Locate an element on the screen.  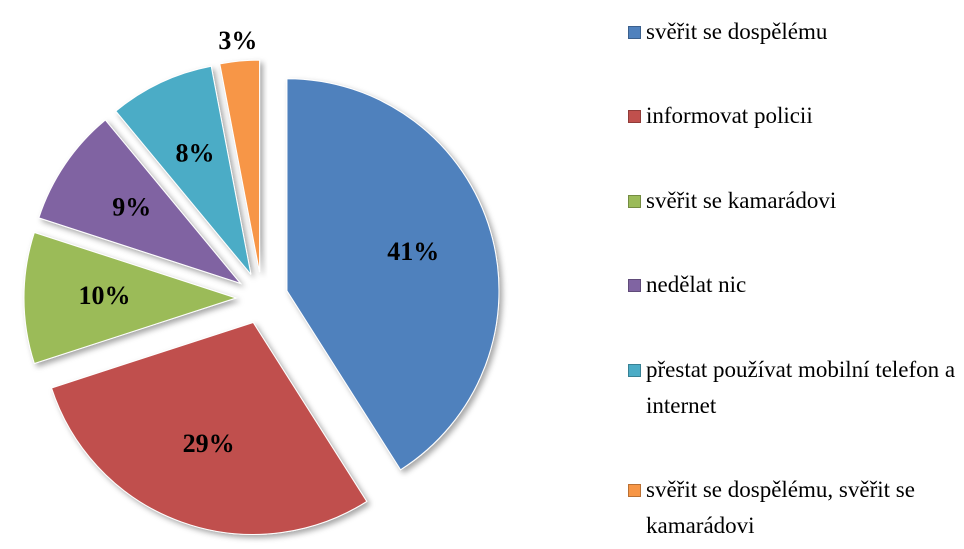
legend-label: informovat policii is located at coordinates (729, 116).